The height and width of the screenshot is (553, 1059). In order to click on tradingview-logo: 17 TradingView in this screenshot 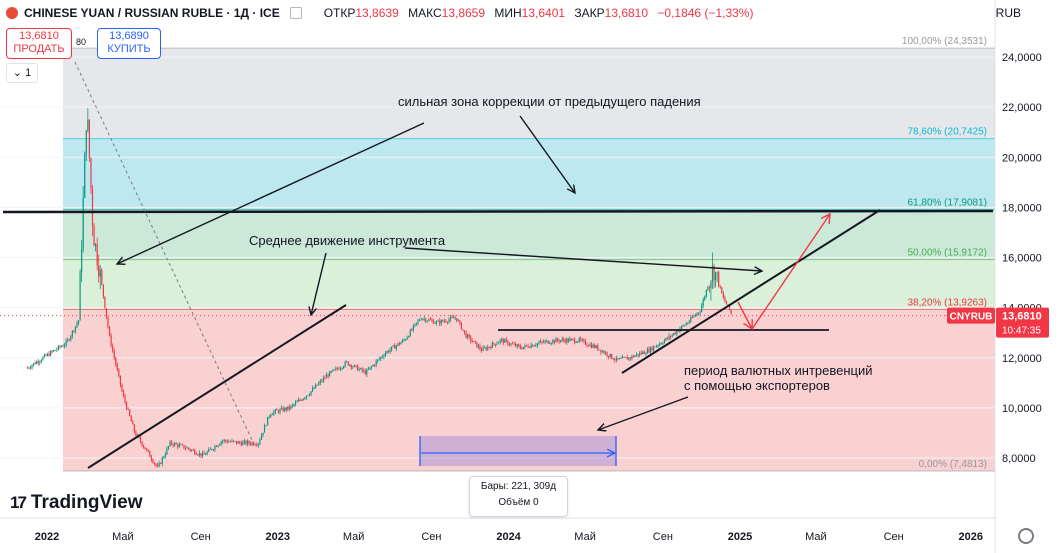, I will do `click(76, 503)`.